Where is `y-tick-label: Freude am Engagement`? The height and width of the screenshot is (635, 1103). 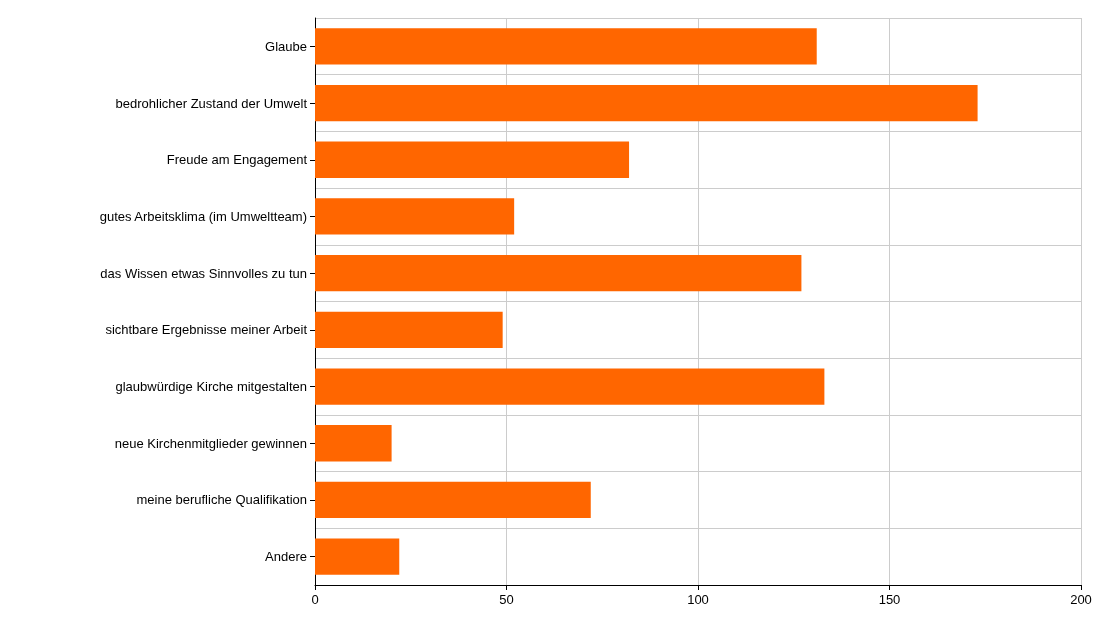
y-tick-label: Freude am Engagement is located at coordinates (237, 160).